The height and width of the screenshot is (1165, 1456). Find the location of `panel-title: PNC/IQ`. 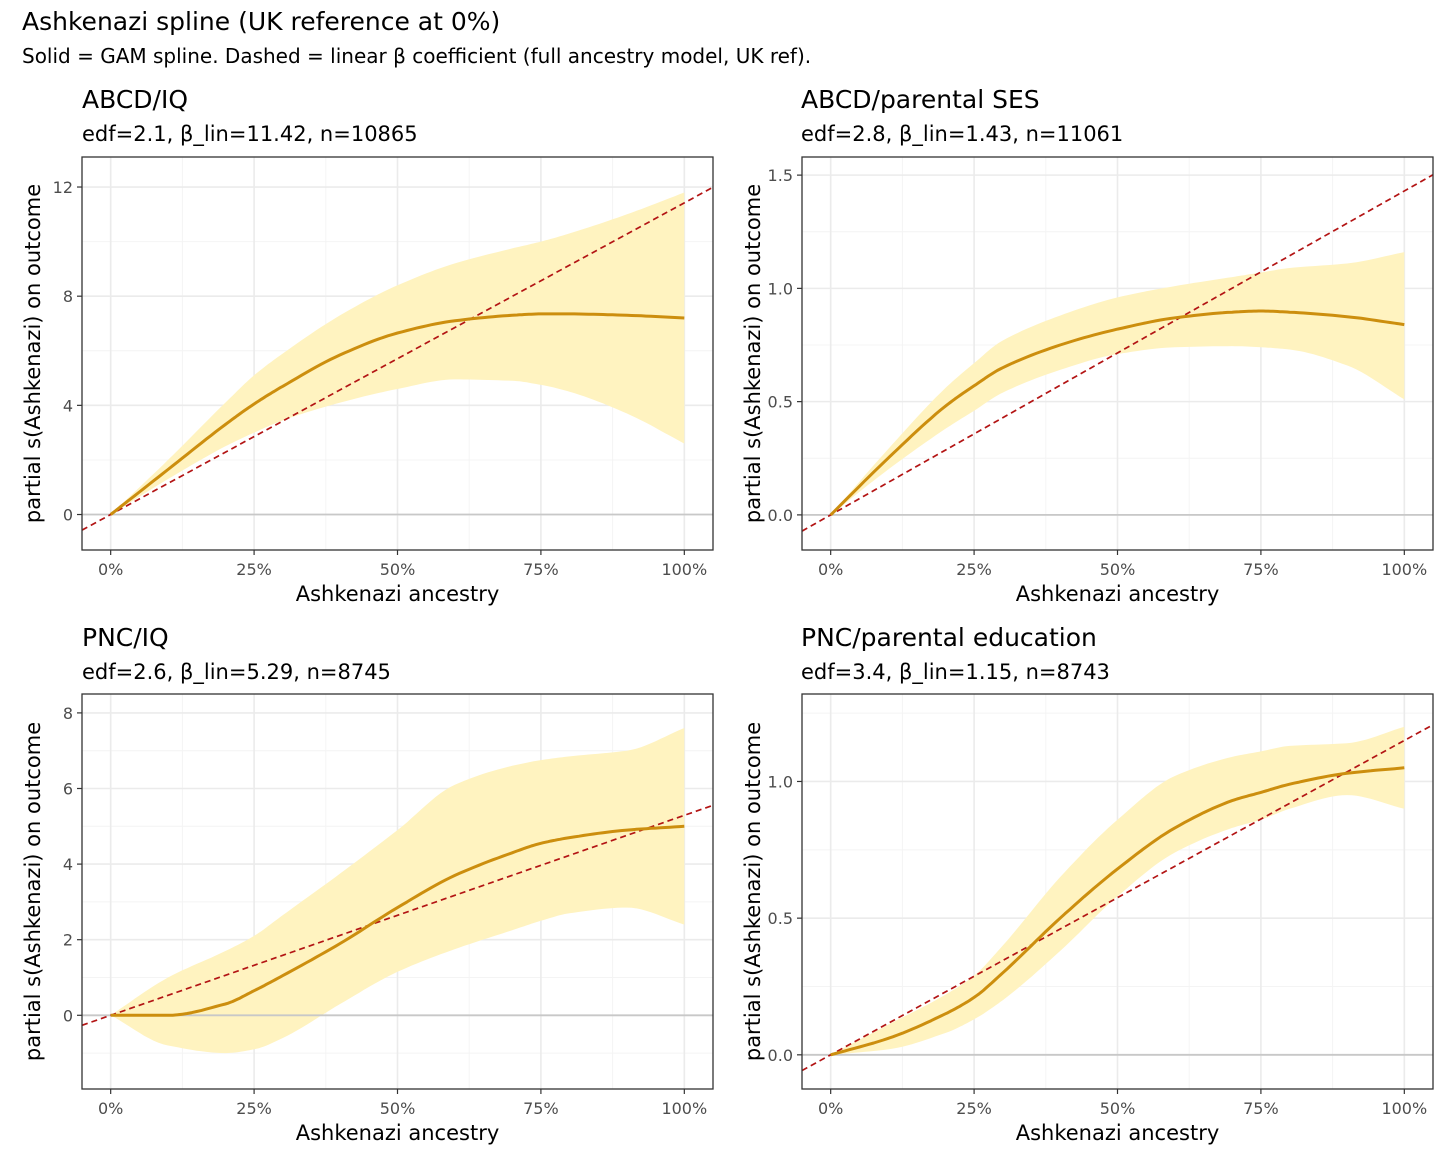

panel-title: PNC/IQ is located at coordinates (125, 637).